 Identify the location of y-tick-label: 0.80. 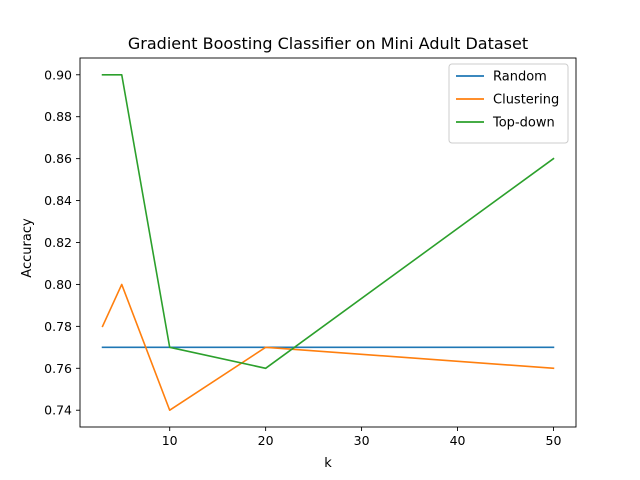
(58, 284).